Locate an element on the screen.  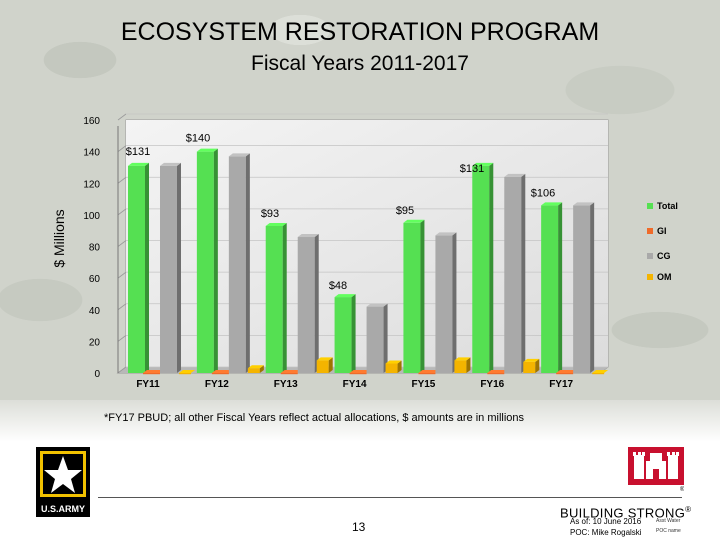
bar-top-gi-fy11 is located at coordinates (153, 371).